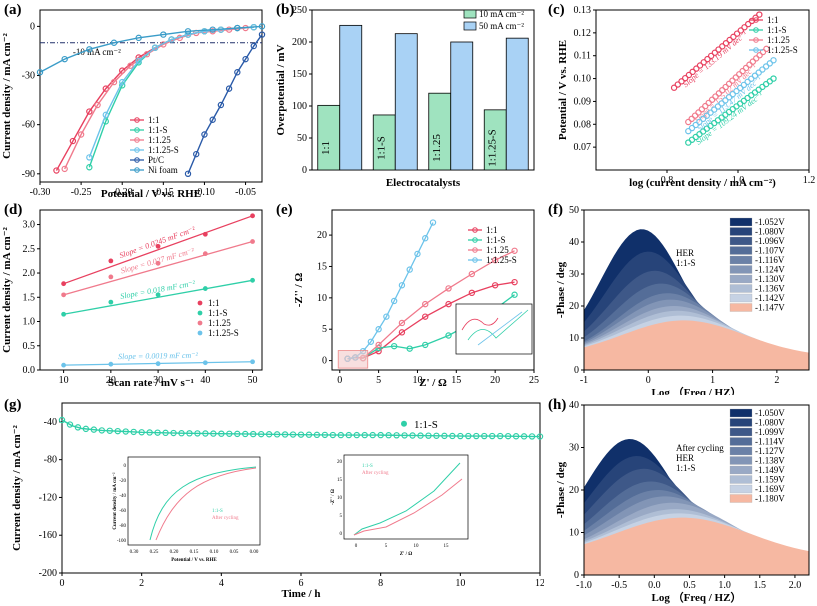 Image resolution: width=817 pixels, height=606 pixels. I want to click on zoom-box, so click(353, 359).